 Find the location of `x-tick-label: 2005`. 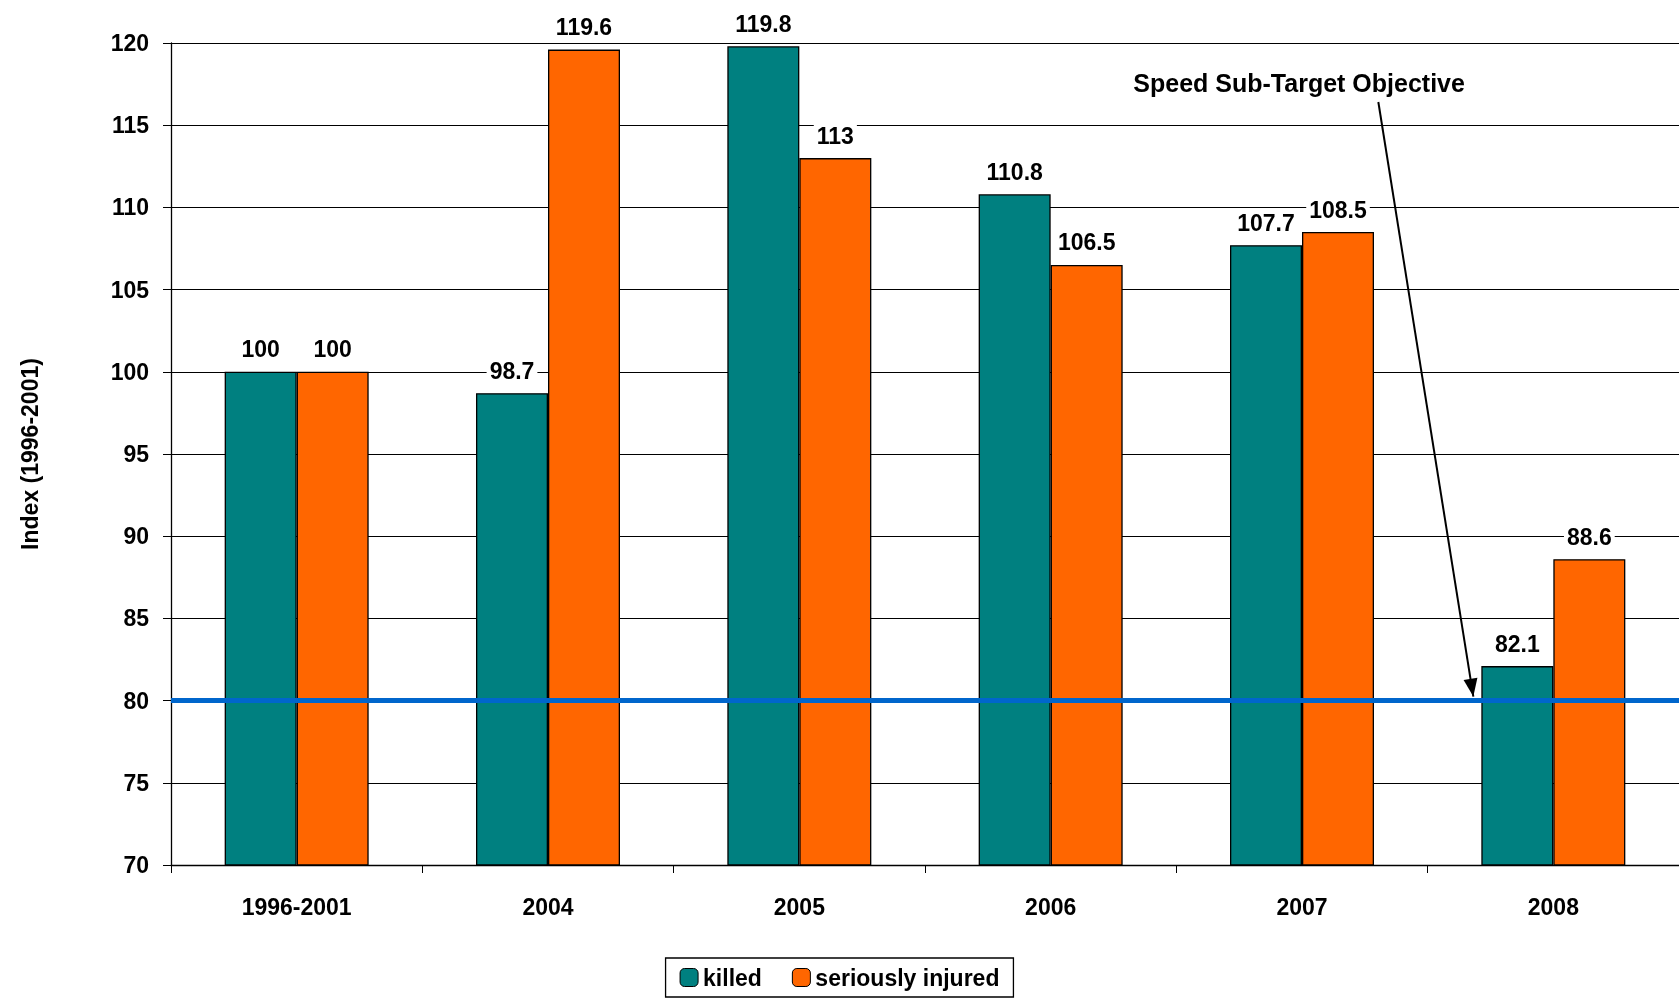

x-tick-label: 2005 is located at coordinates (799, 906).